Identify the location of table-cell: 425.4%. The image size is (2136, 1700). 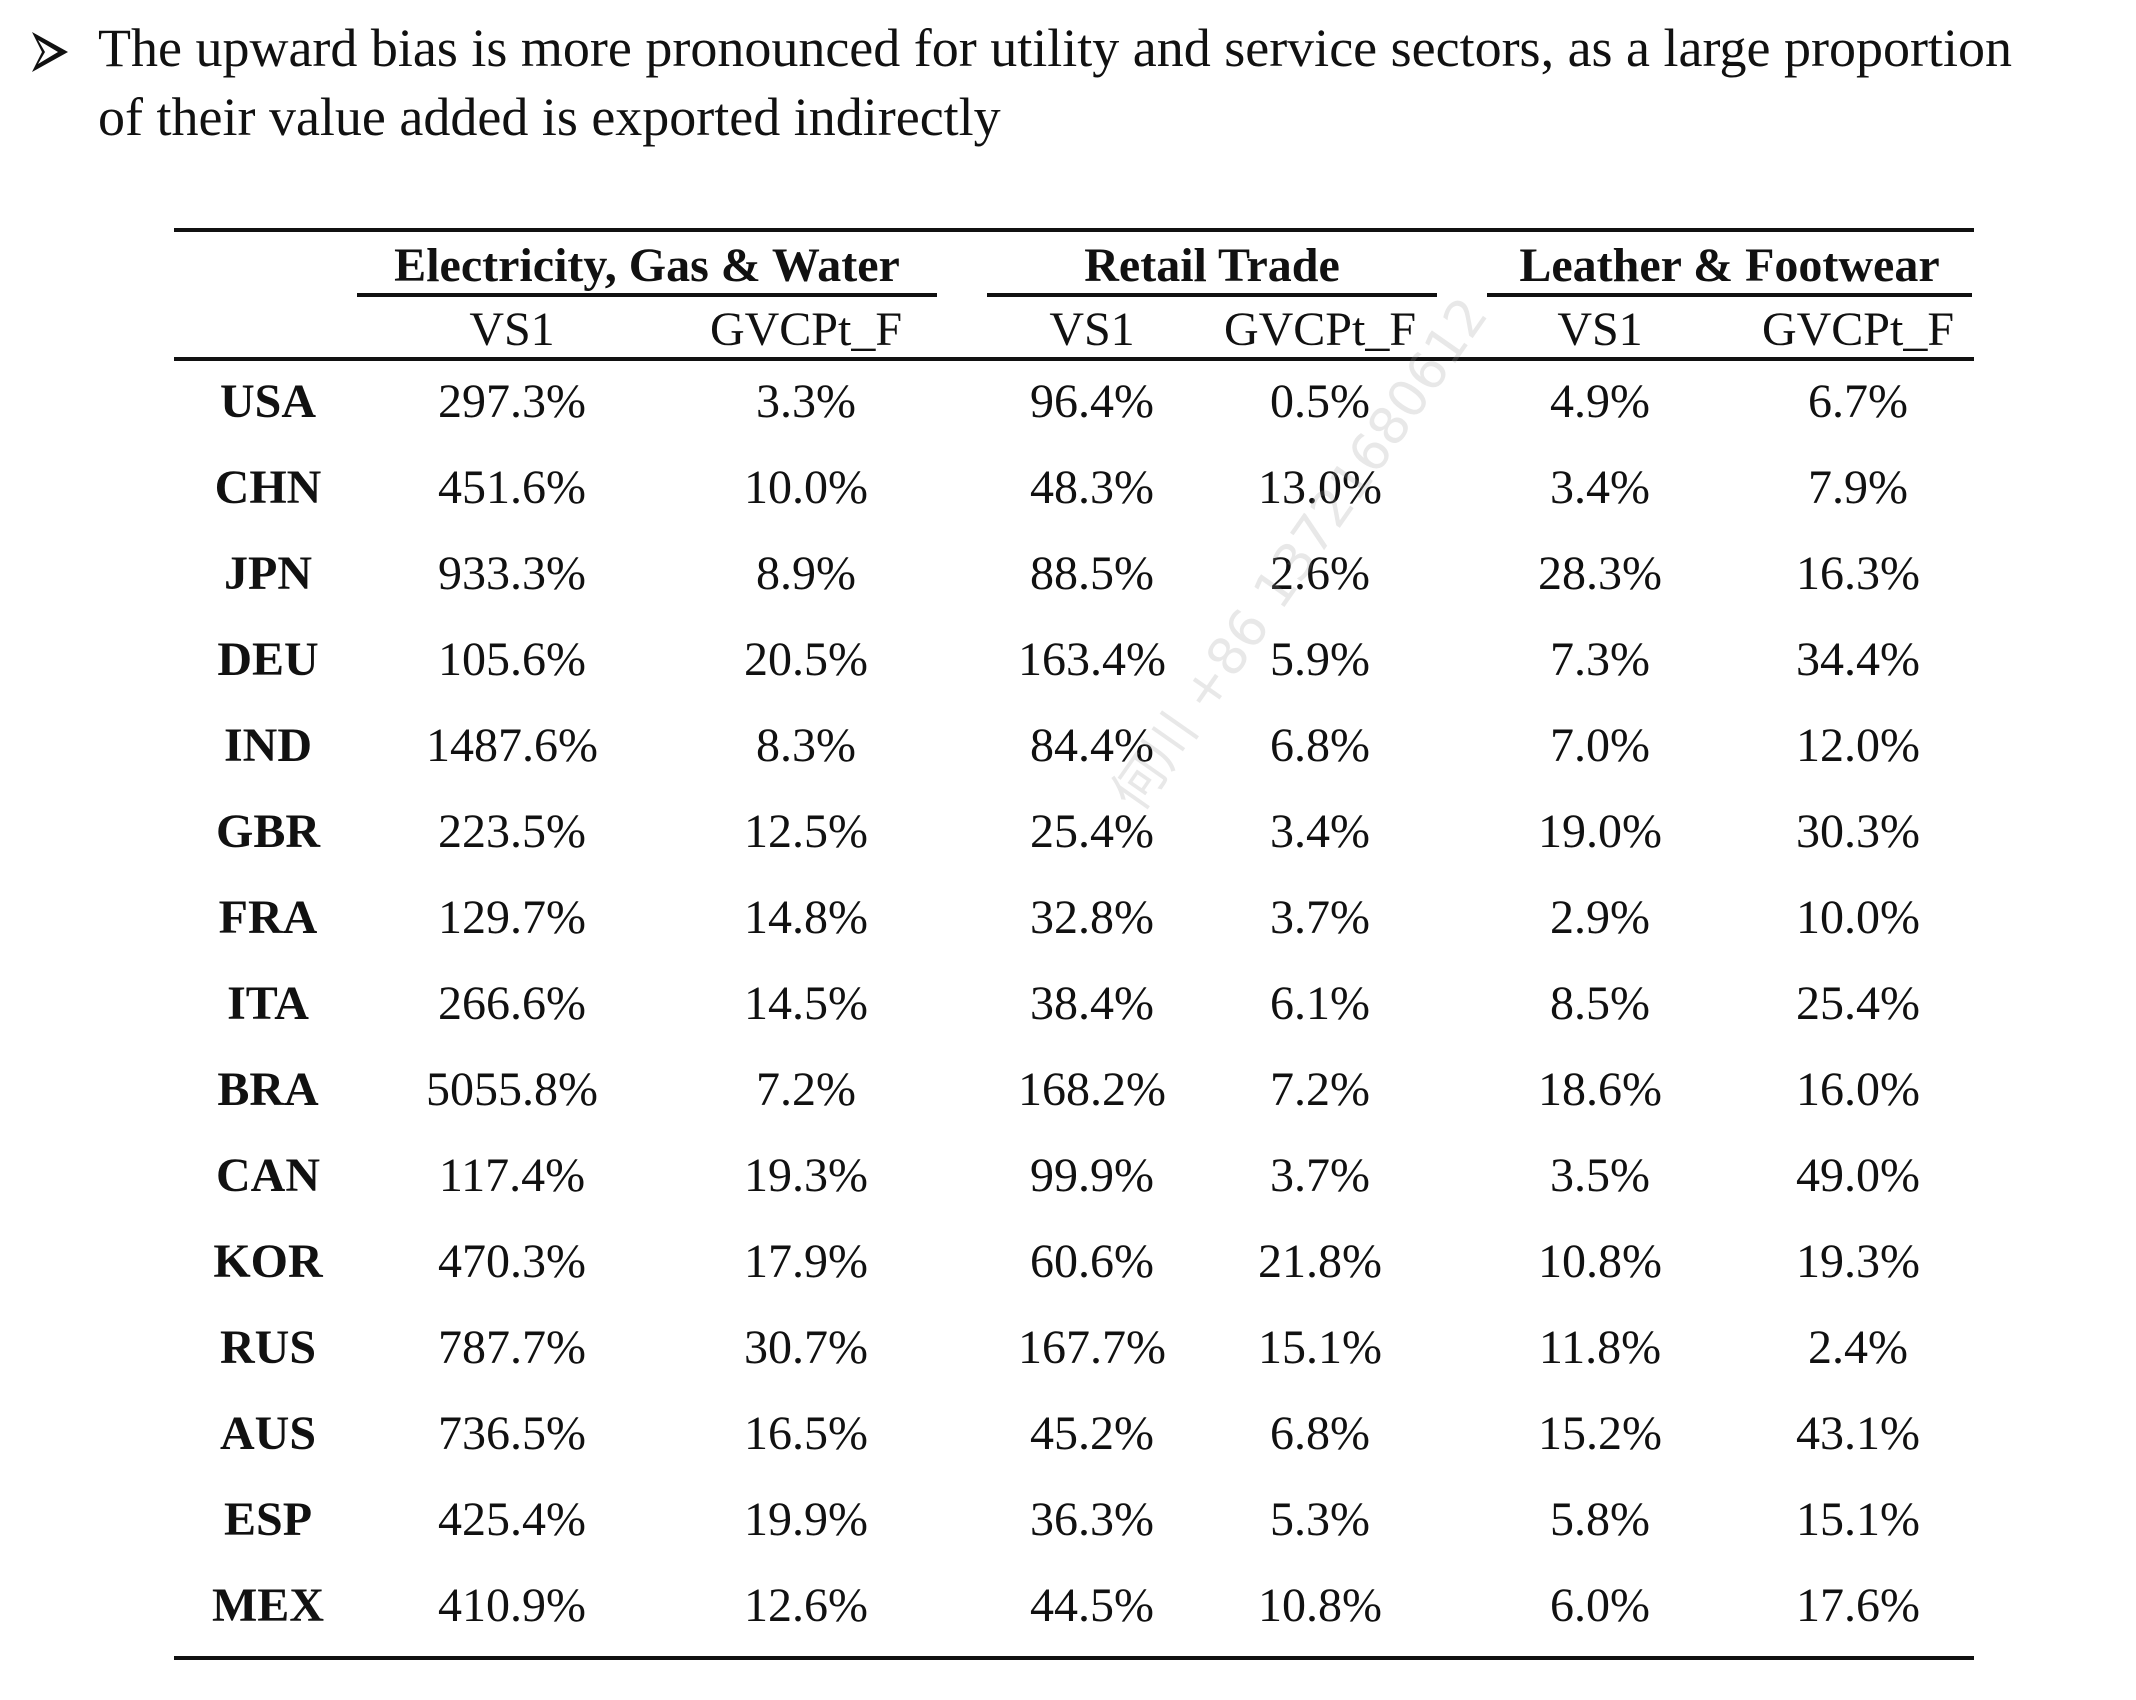
(512, 1519).